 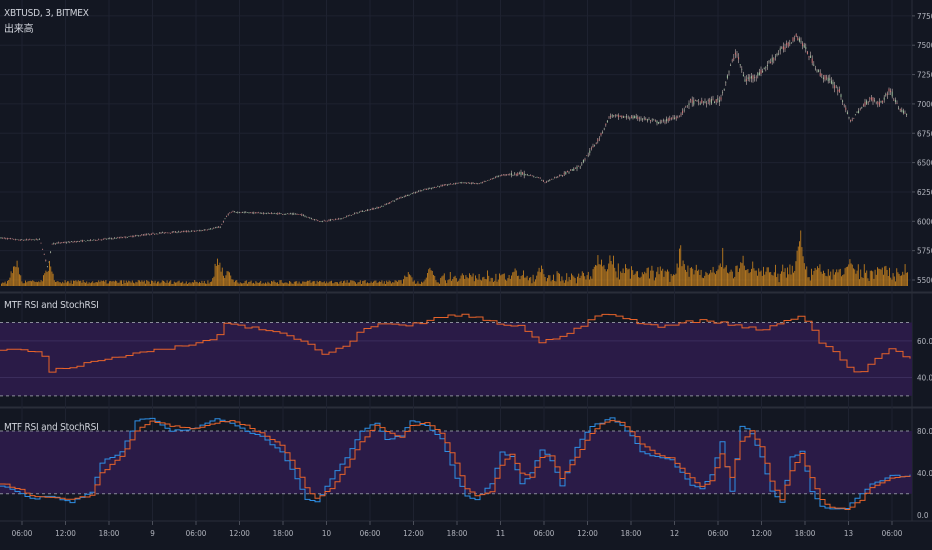 What do you see at coordinates (46, 13) in the screenshot?
I see `symbol-title: XBTUSD, 3, BITMEX` at bounding box center [46, 13].